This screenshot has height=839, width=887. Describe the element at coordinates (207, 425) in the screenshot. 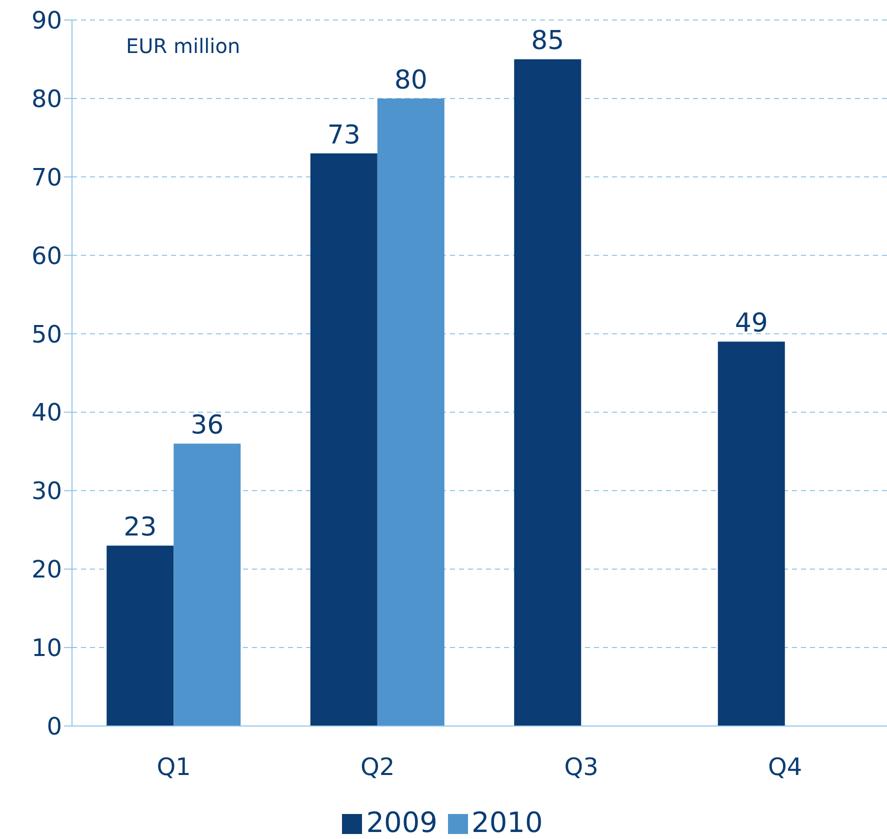

I see `data-label: 36` at that location.